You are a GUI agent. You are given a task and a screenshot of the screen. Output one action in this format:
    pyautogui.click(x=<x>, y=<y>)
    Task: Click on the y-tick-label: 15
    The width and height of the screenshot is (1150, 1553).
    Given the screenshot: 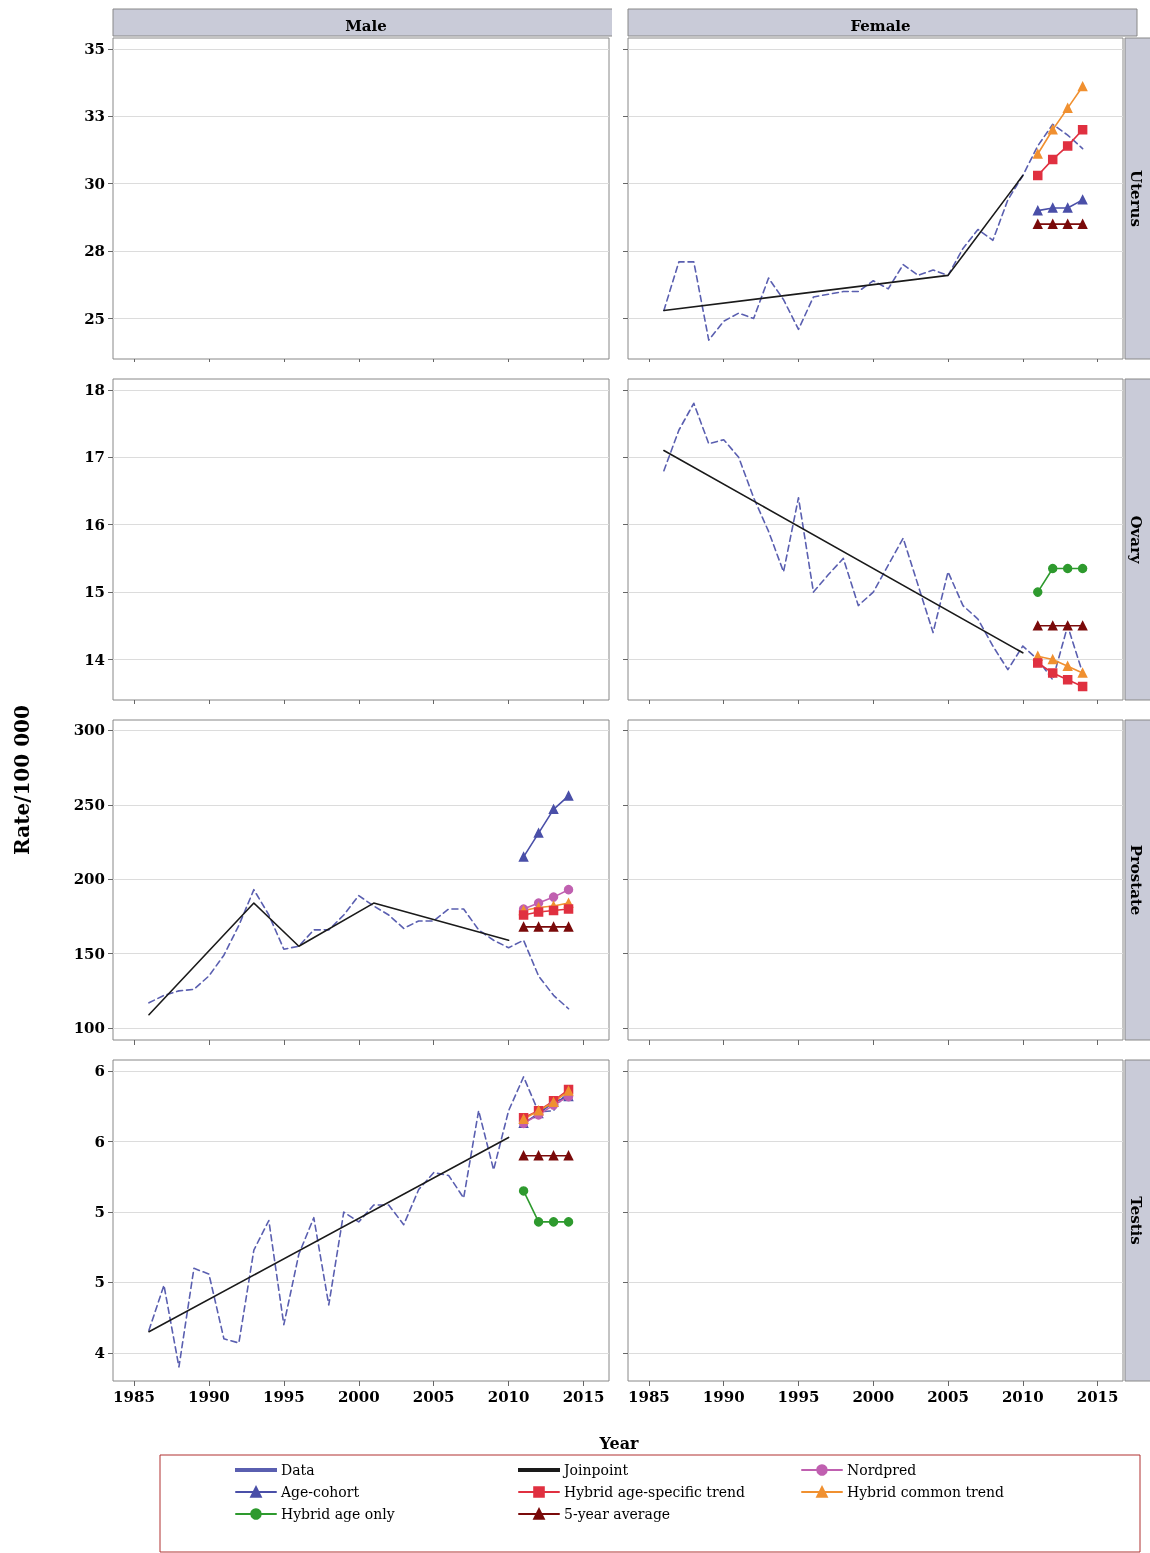 What is the action you would take?
    pyautogui.click(x=94, y=592)
    